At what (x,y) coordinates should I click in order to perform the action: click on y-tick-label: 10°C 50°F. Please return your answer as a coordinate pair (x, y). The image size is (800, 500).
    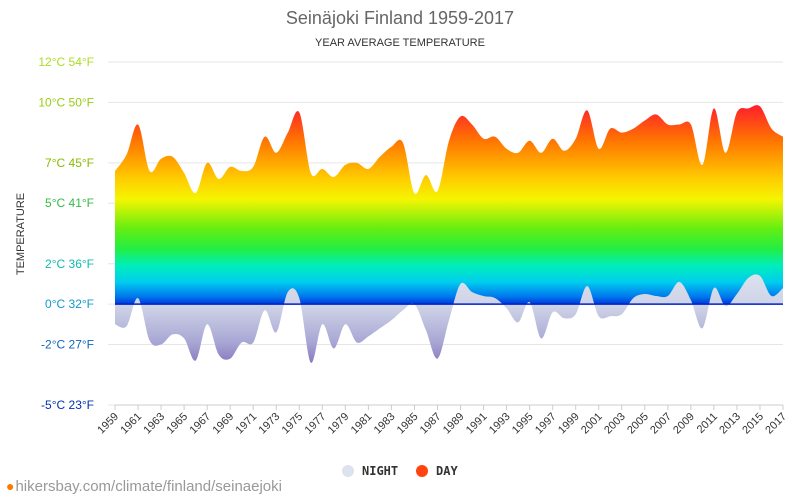
    Looking at the image, I should click on (66, 102).